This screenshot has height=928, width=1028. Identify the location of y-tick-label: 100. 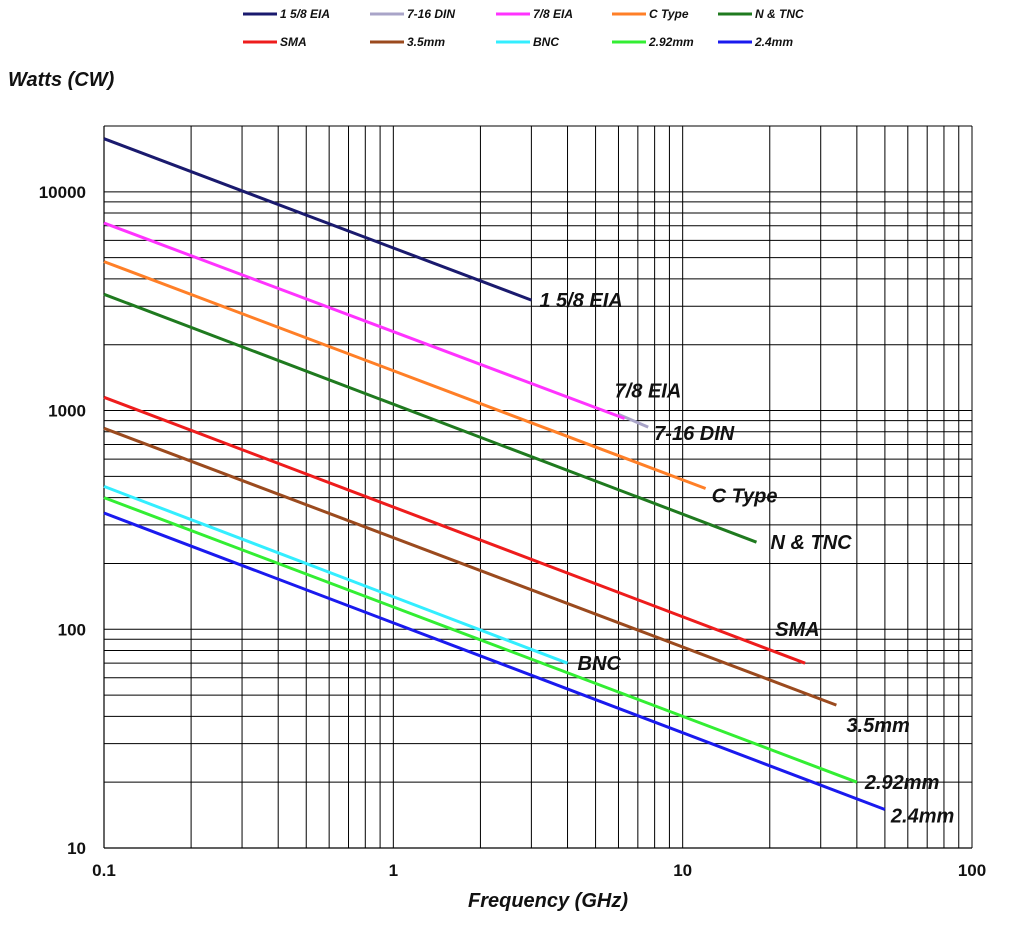
(72, 629).